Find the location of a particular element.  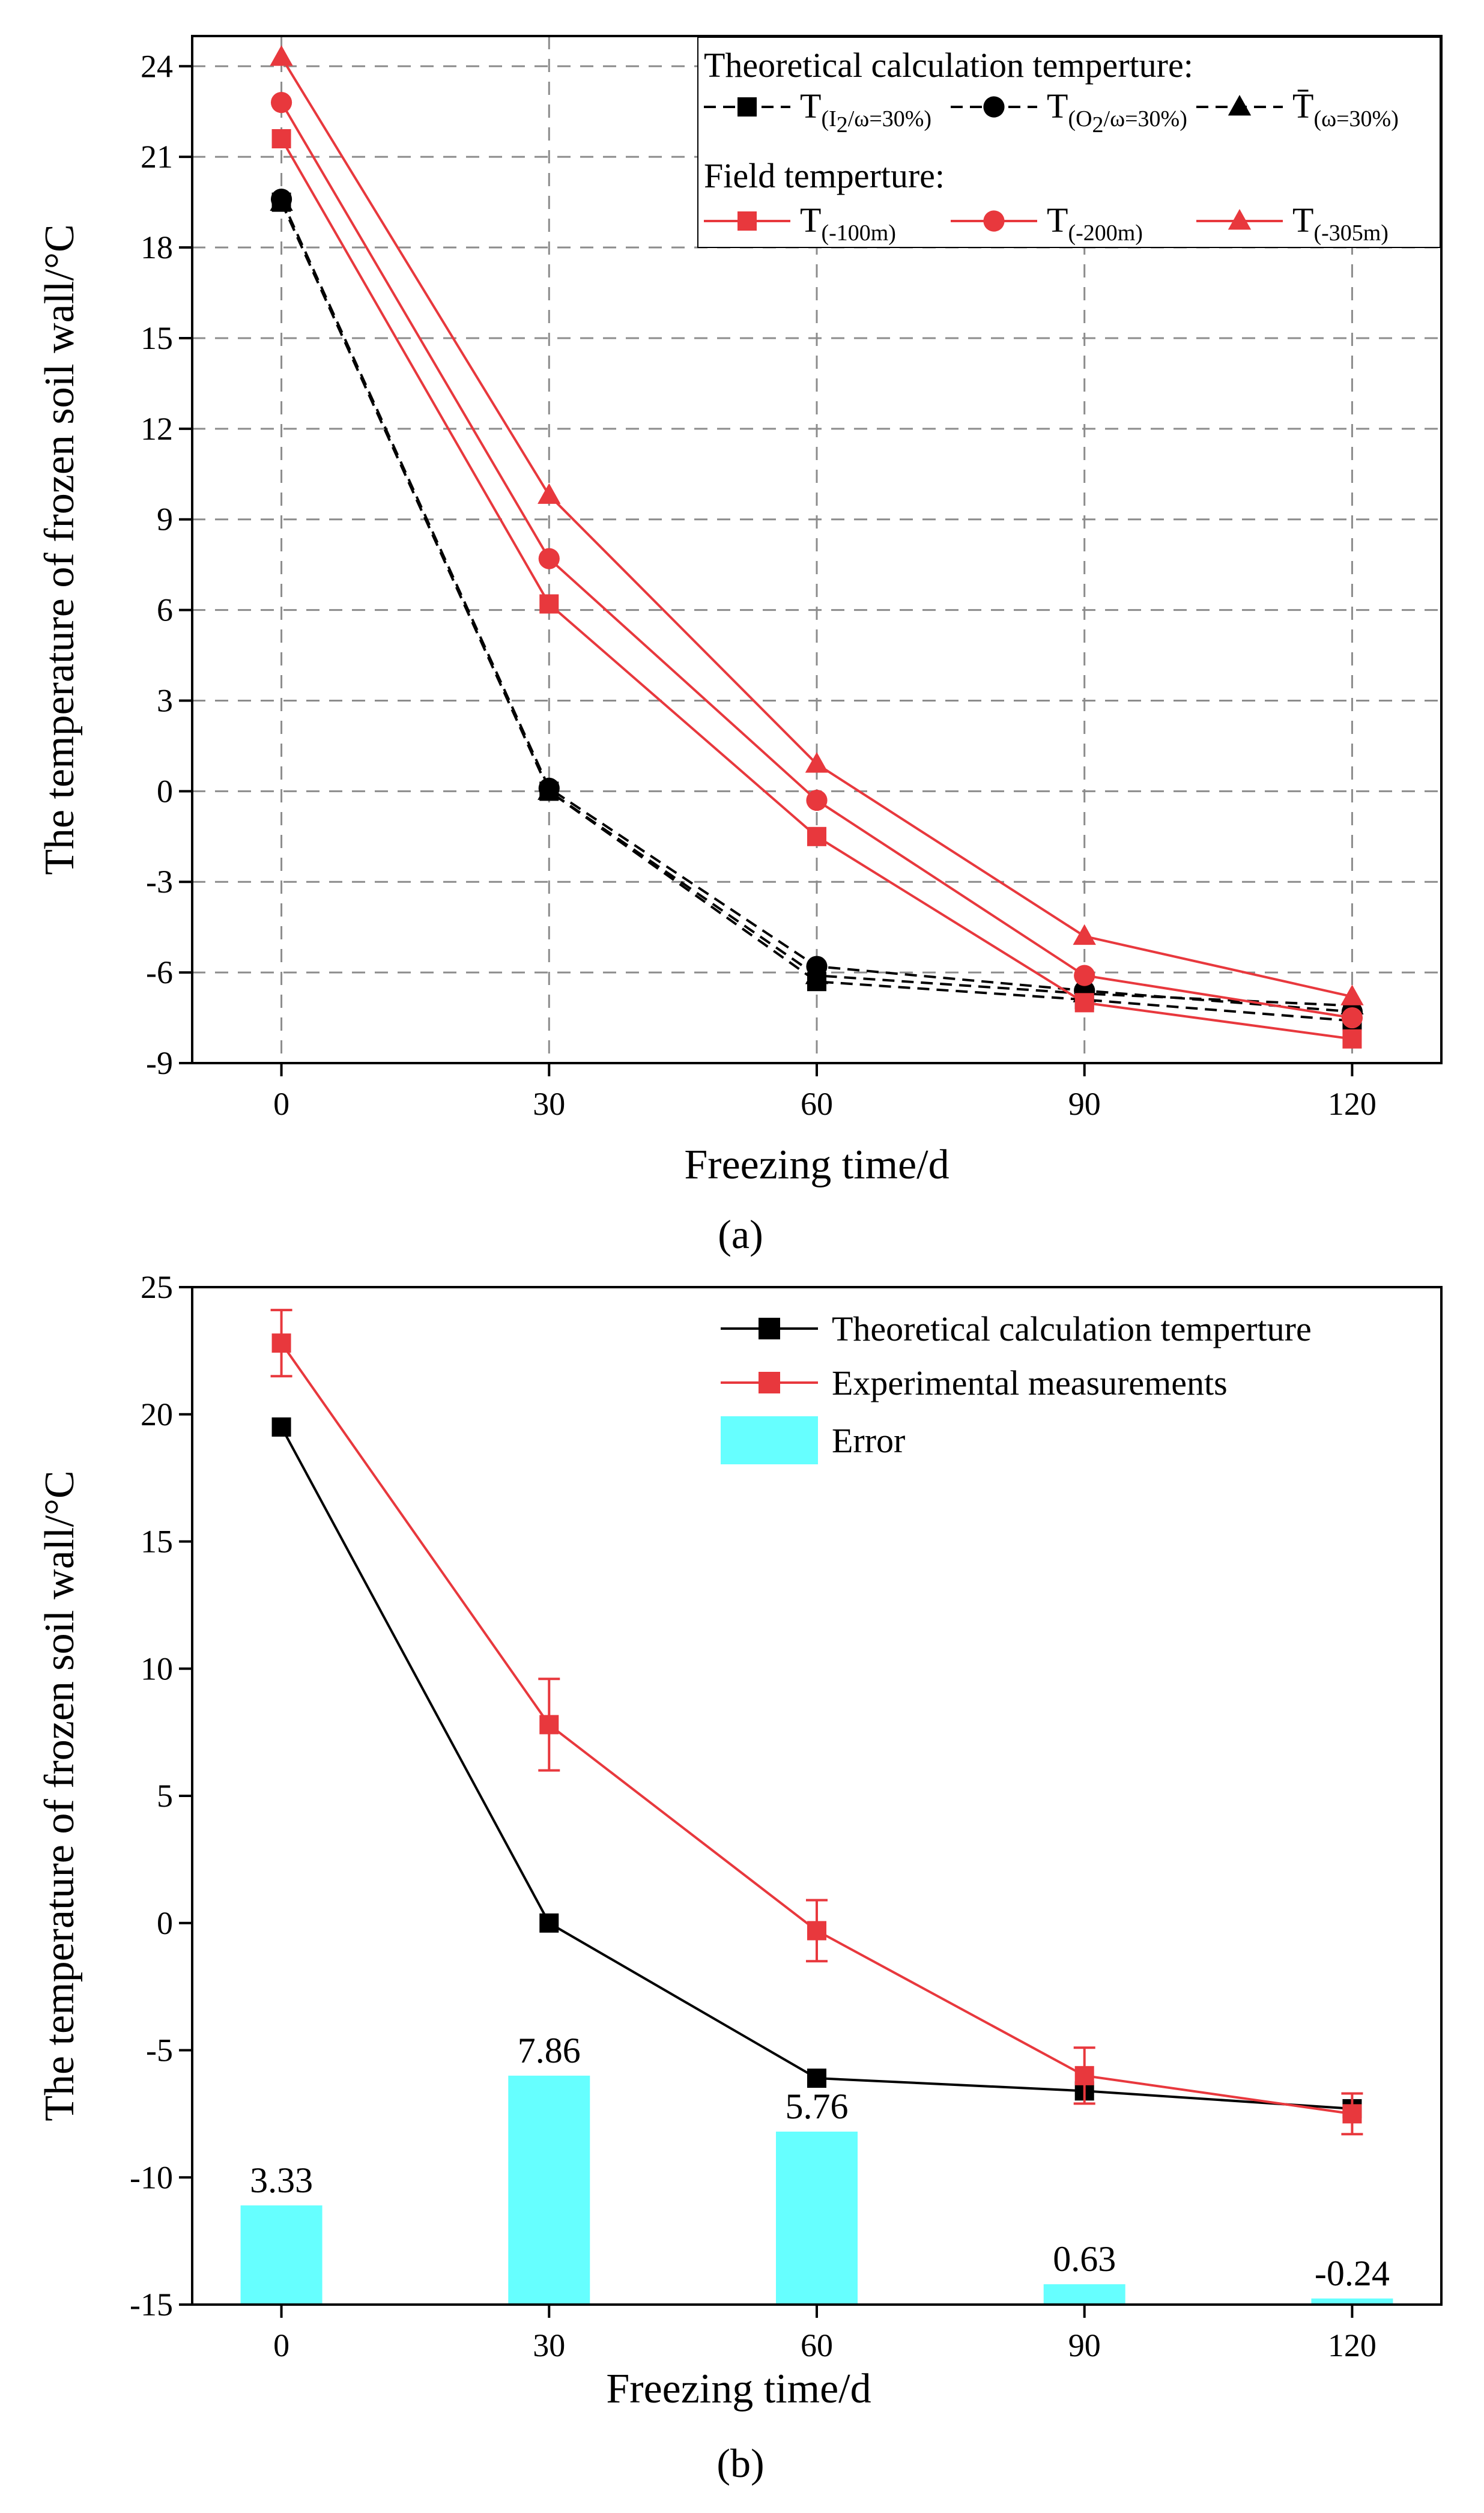

b-error-bar-label: 3.33 is located at coordinates (281, 2180).